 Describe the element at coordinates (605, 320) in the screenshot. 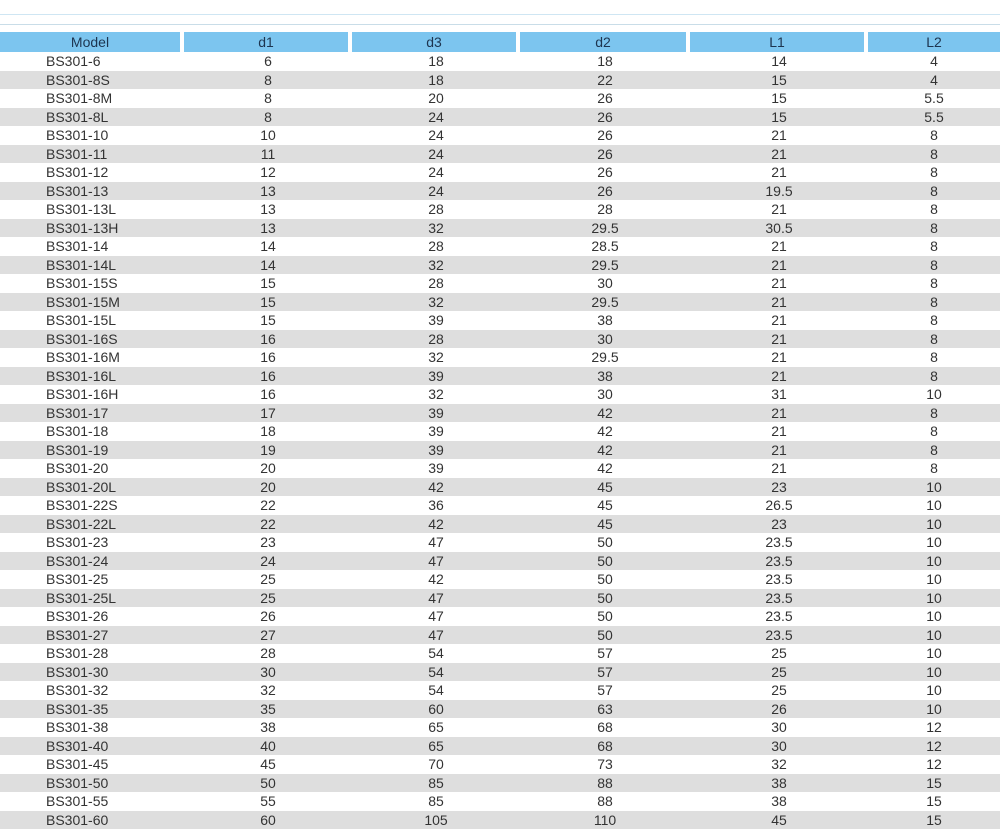

I see `cell-d2: 38` at that location.